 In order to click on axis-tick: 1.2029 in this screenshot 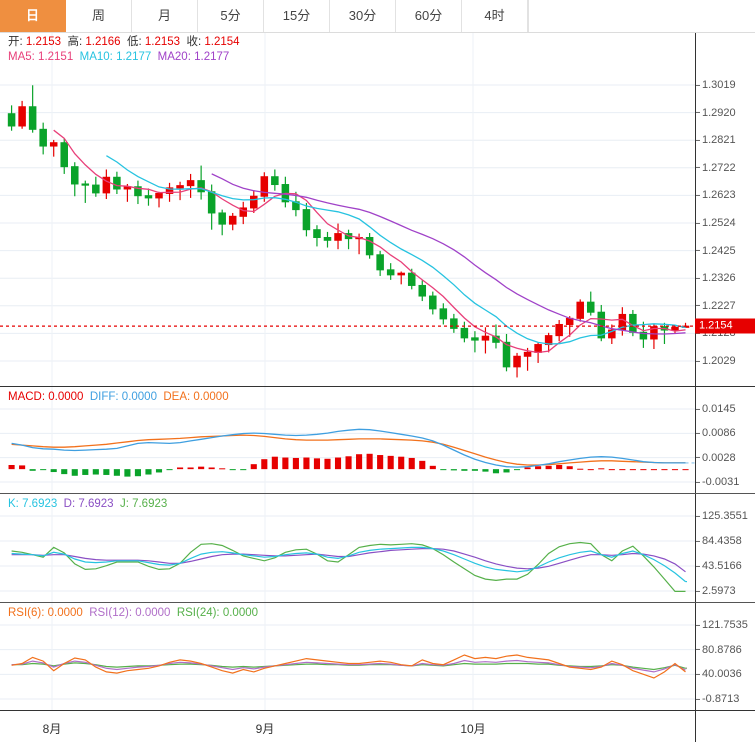, I will do `click(716, 361)`.